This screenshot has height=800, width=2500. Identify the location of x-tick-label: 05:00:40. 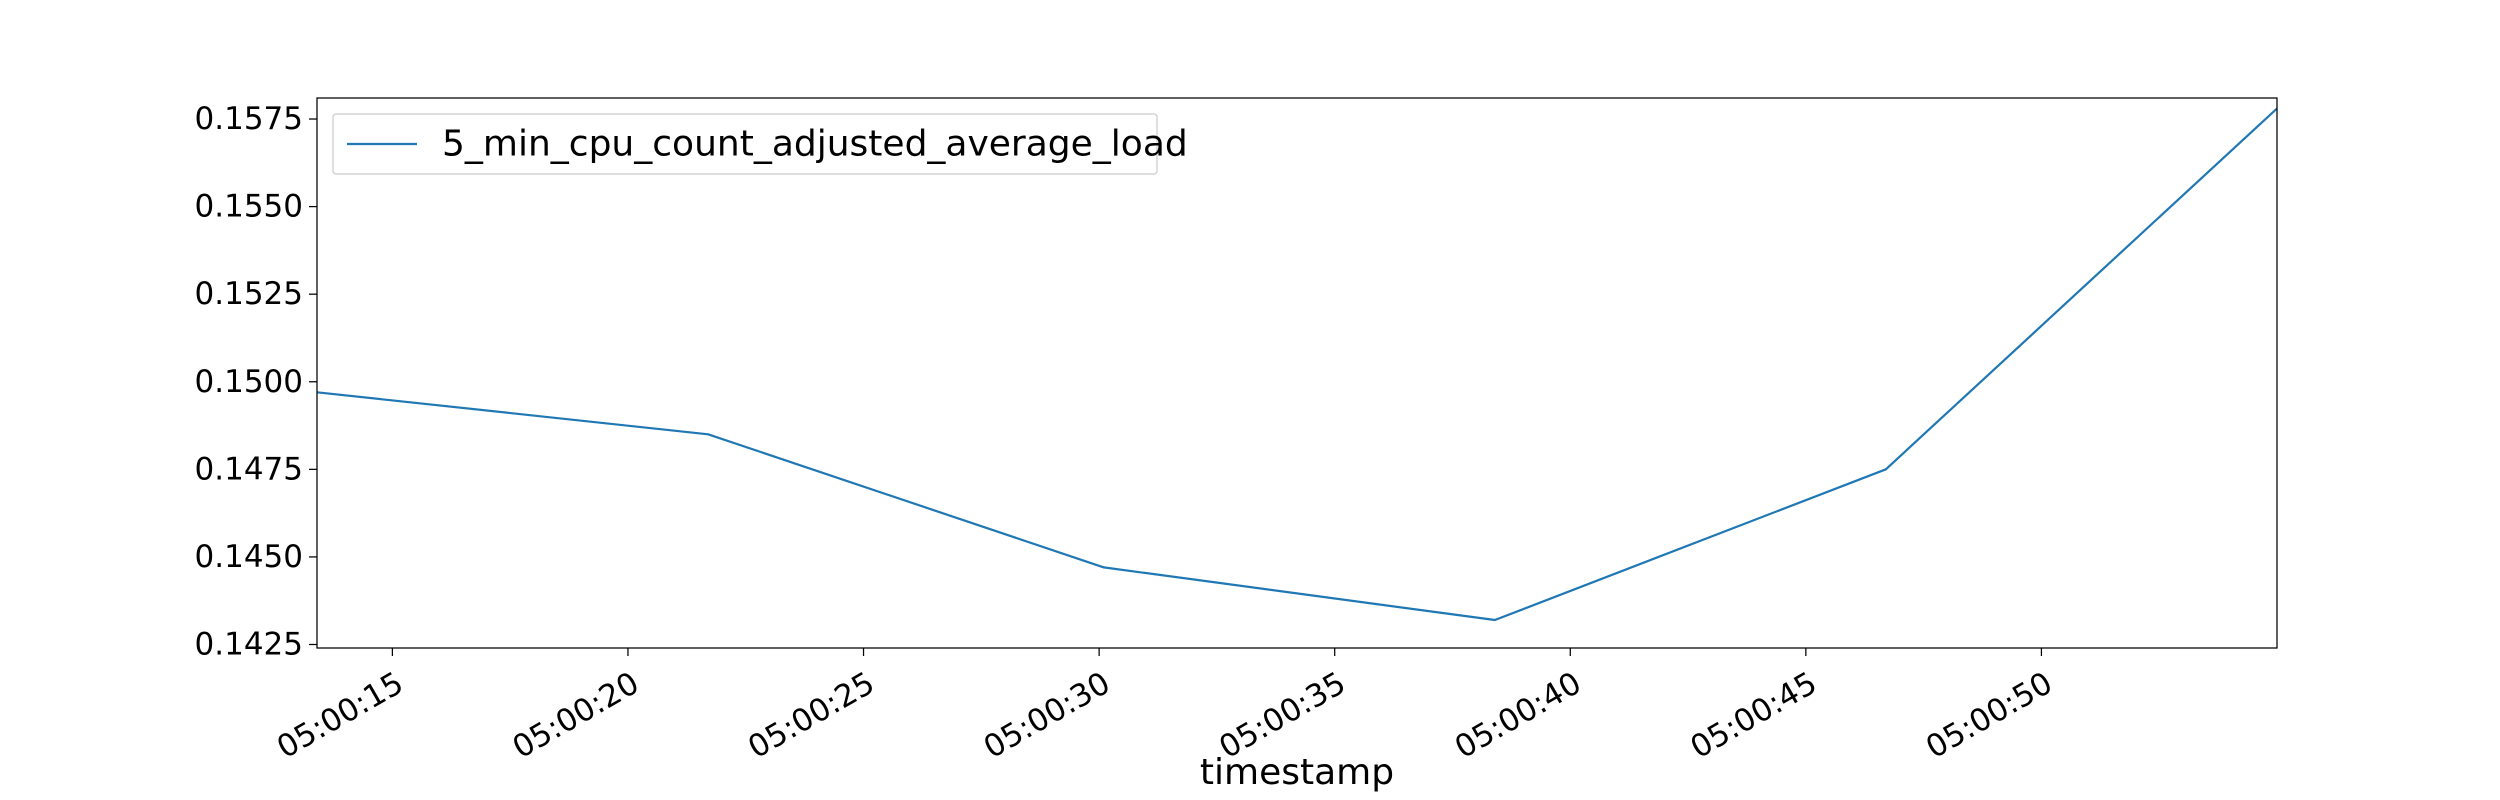
(1518, 715).